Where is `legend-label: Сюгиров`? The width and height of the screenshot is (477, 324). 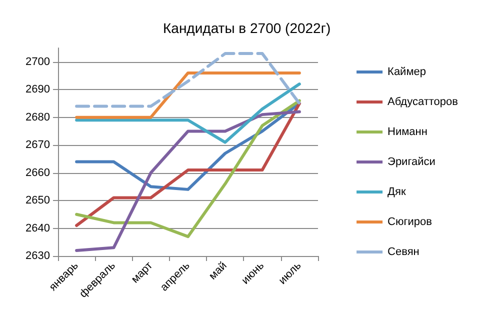
legend-label: Сюгиров is located at coordinates (410, 222).